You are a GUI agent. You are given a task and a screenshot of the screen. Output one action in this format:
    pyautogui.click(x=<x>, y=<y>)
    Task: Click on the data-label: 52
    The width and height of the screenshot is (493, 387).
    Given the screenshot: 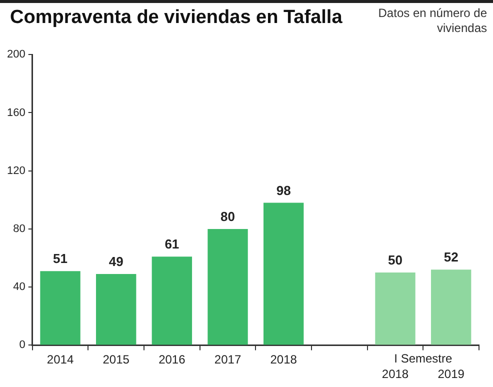 What is the action you would take?
    pyautogui.click(x=451, y=257)
    